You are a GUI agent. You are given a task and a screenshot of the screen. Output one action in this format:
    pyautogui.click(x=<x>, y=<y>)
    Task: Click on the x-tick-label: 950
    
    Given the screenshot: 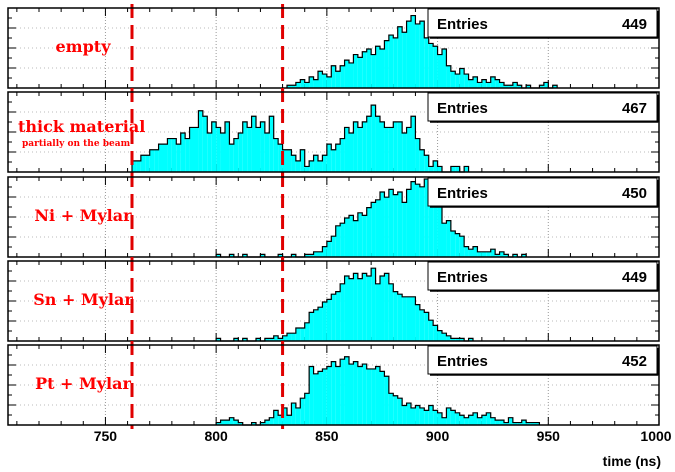 What is the action you would take?
    pyautogui.click(x=549, y=436)
    